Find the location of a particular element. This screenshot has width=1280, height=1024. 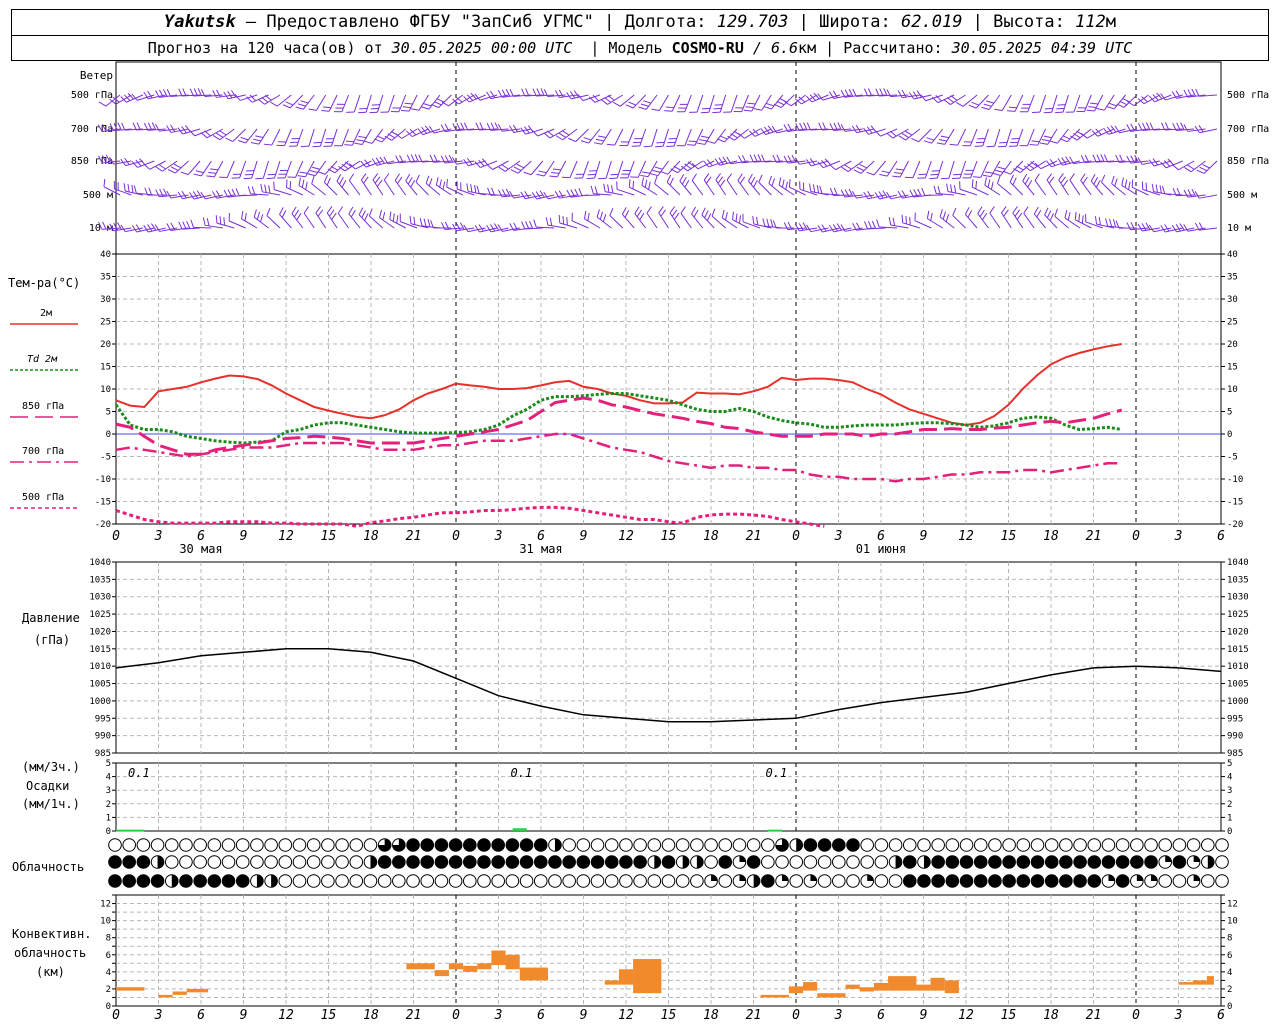

conv-hour-label: 12 is located at coordinates (626, 1015).